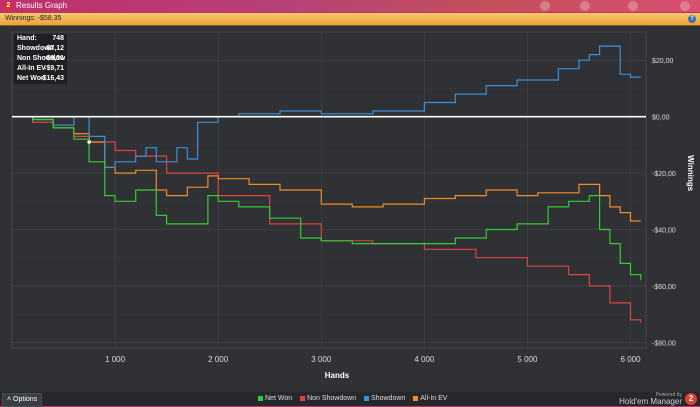 The image size is (700, 407). What do you see at coordinates (692, 19) in the screenshot?
I see `help-icon: ?` at bounding box center [692, 19].